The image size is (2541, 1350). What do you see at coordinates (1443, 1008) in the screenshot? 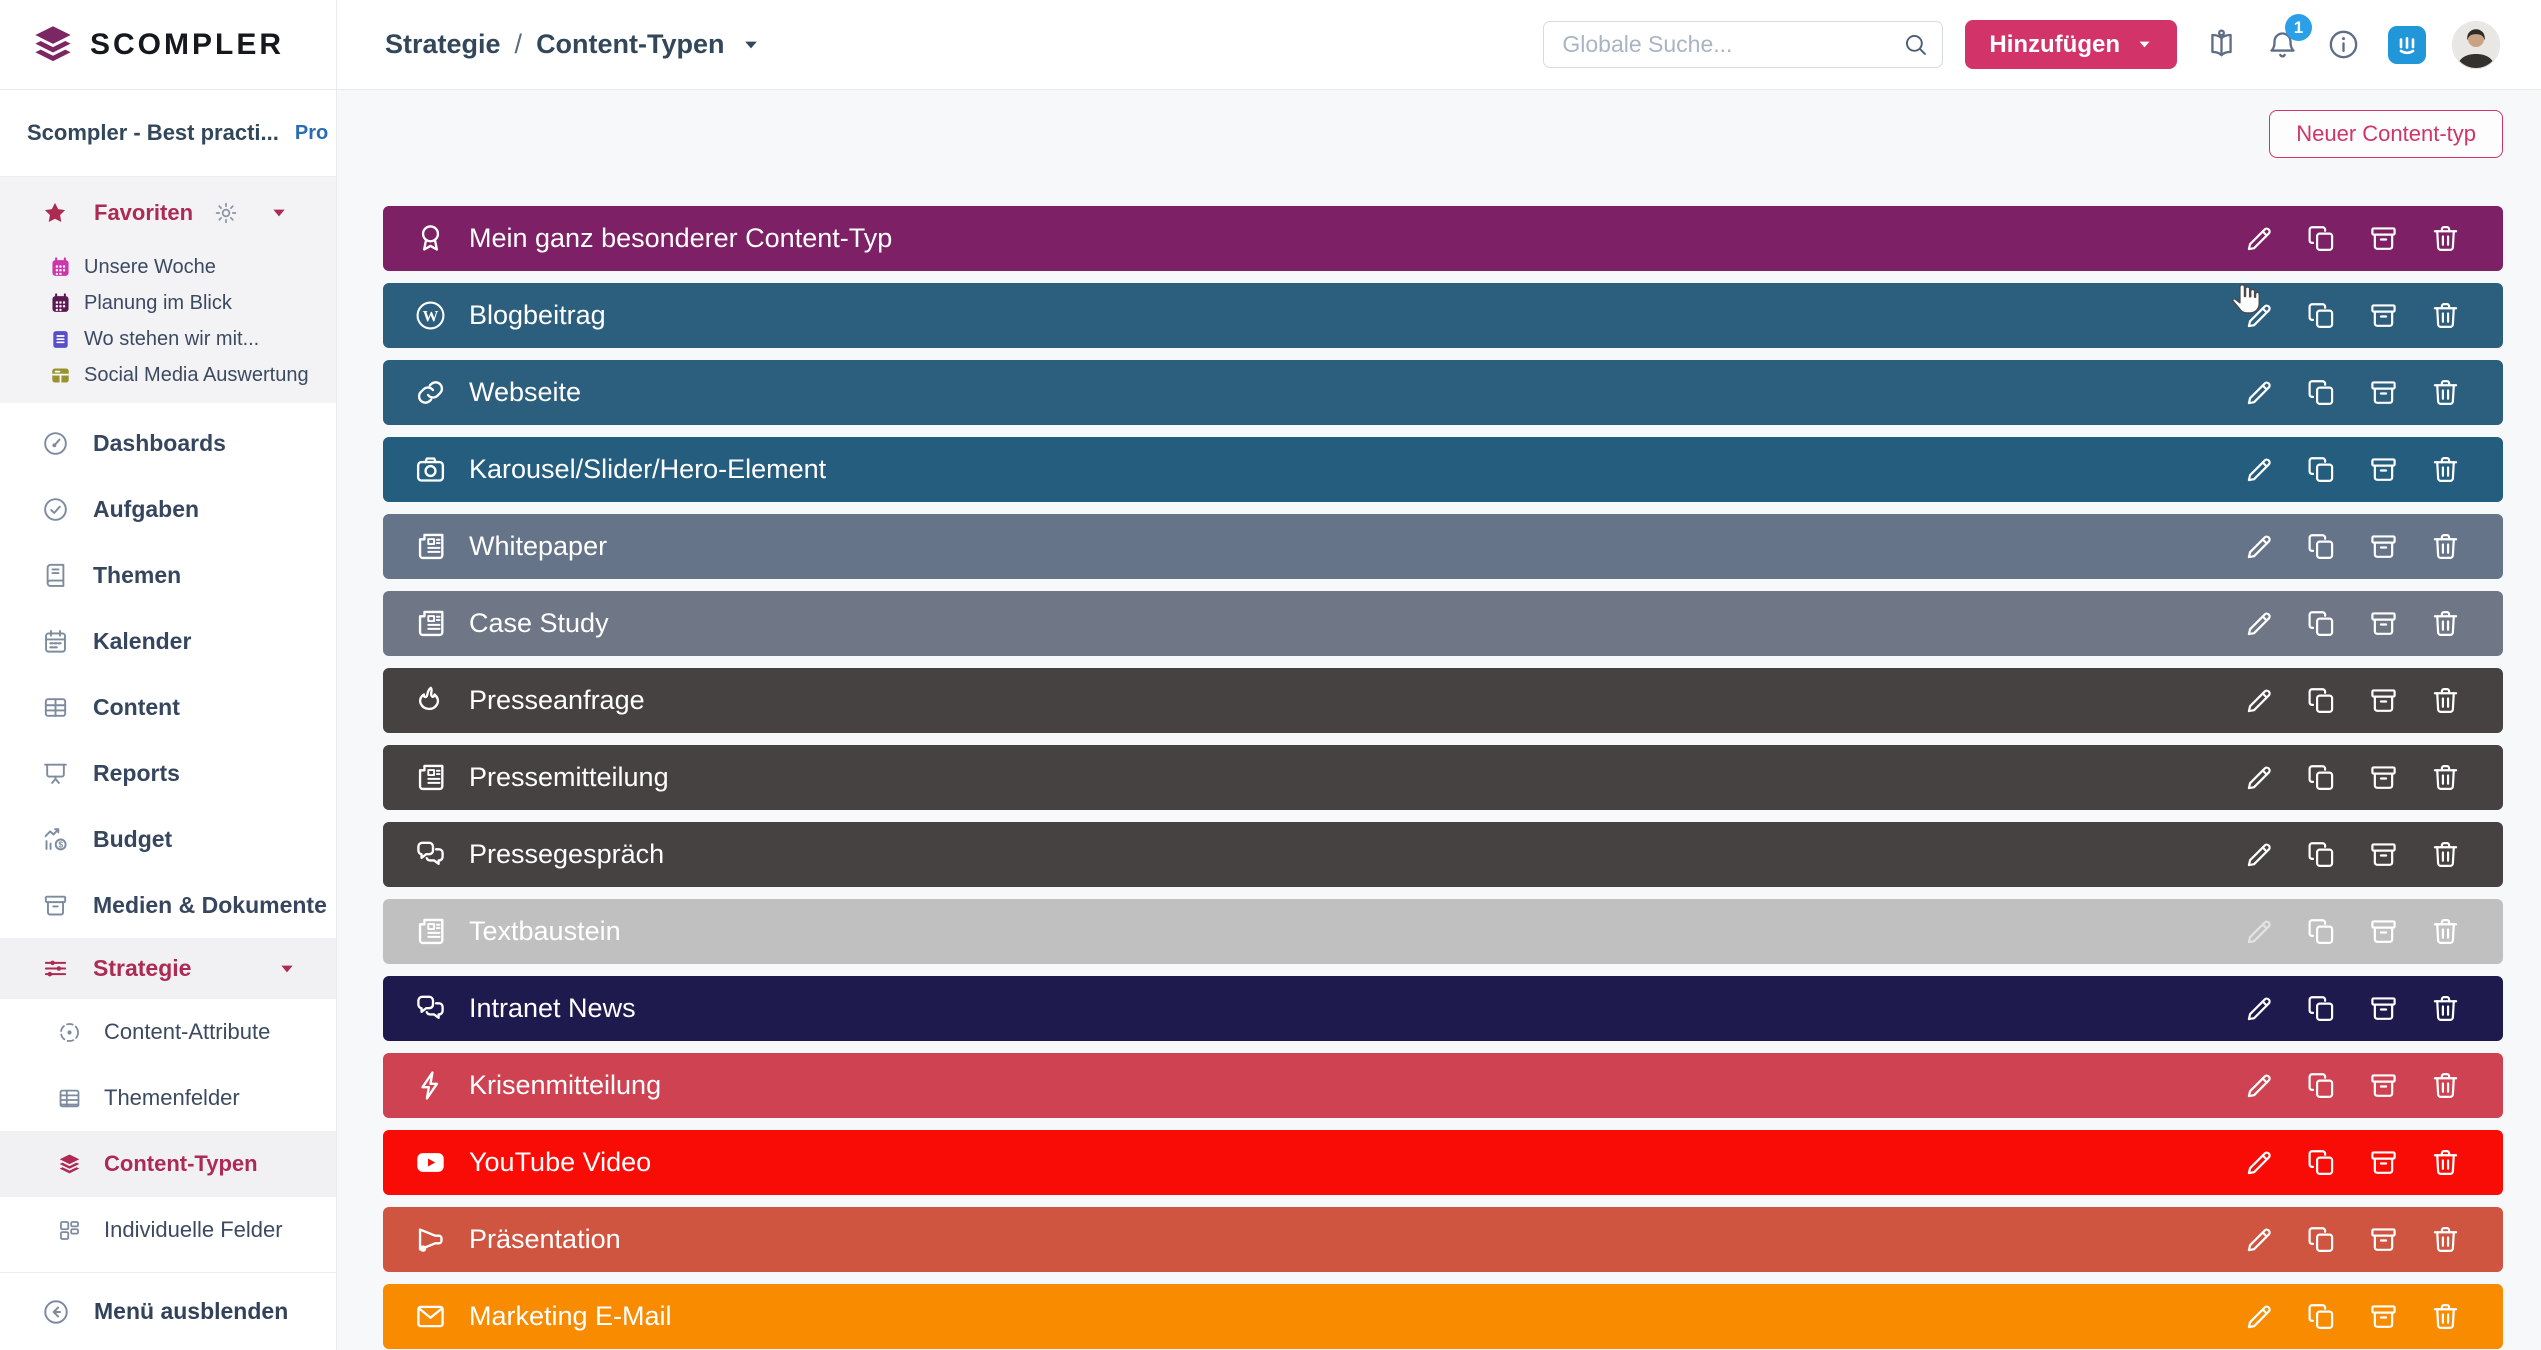
I see `content-type-row: Intranet News` at bounding box center [1443, 1008].